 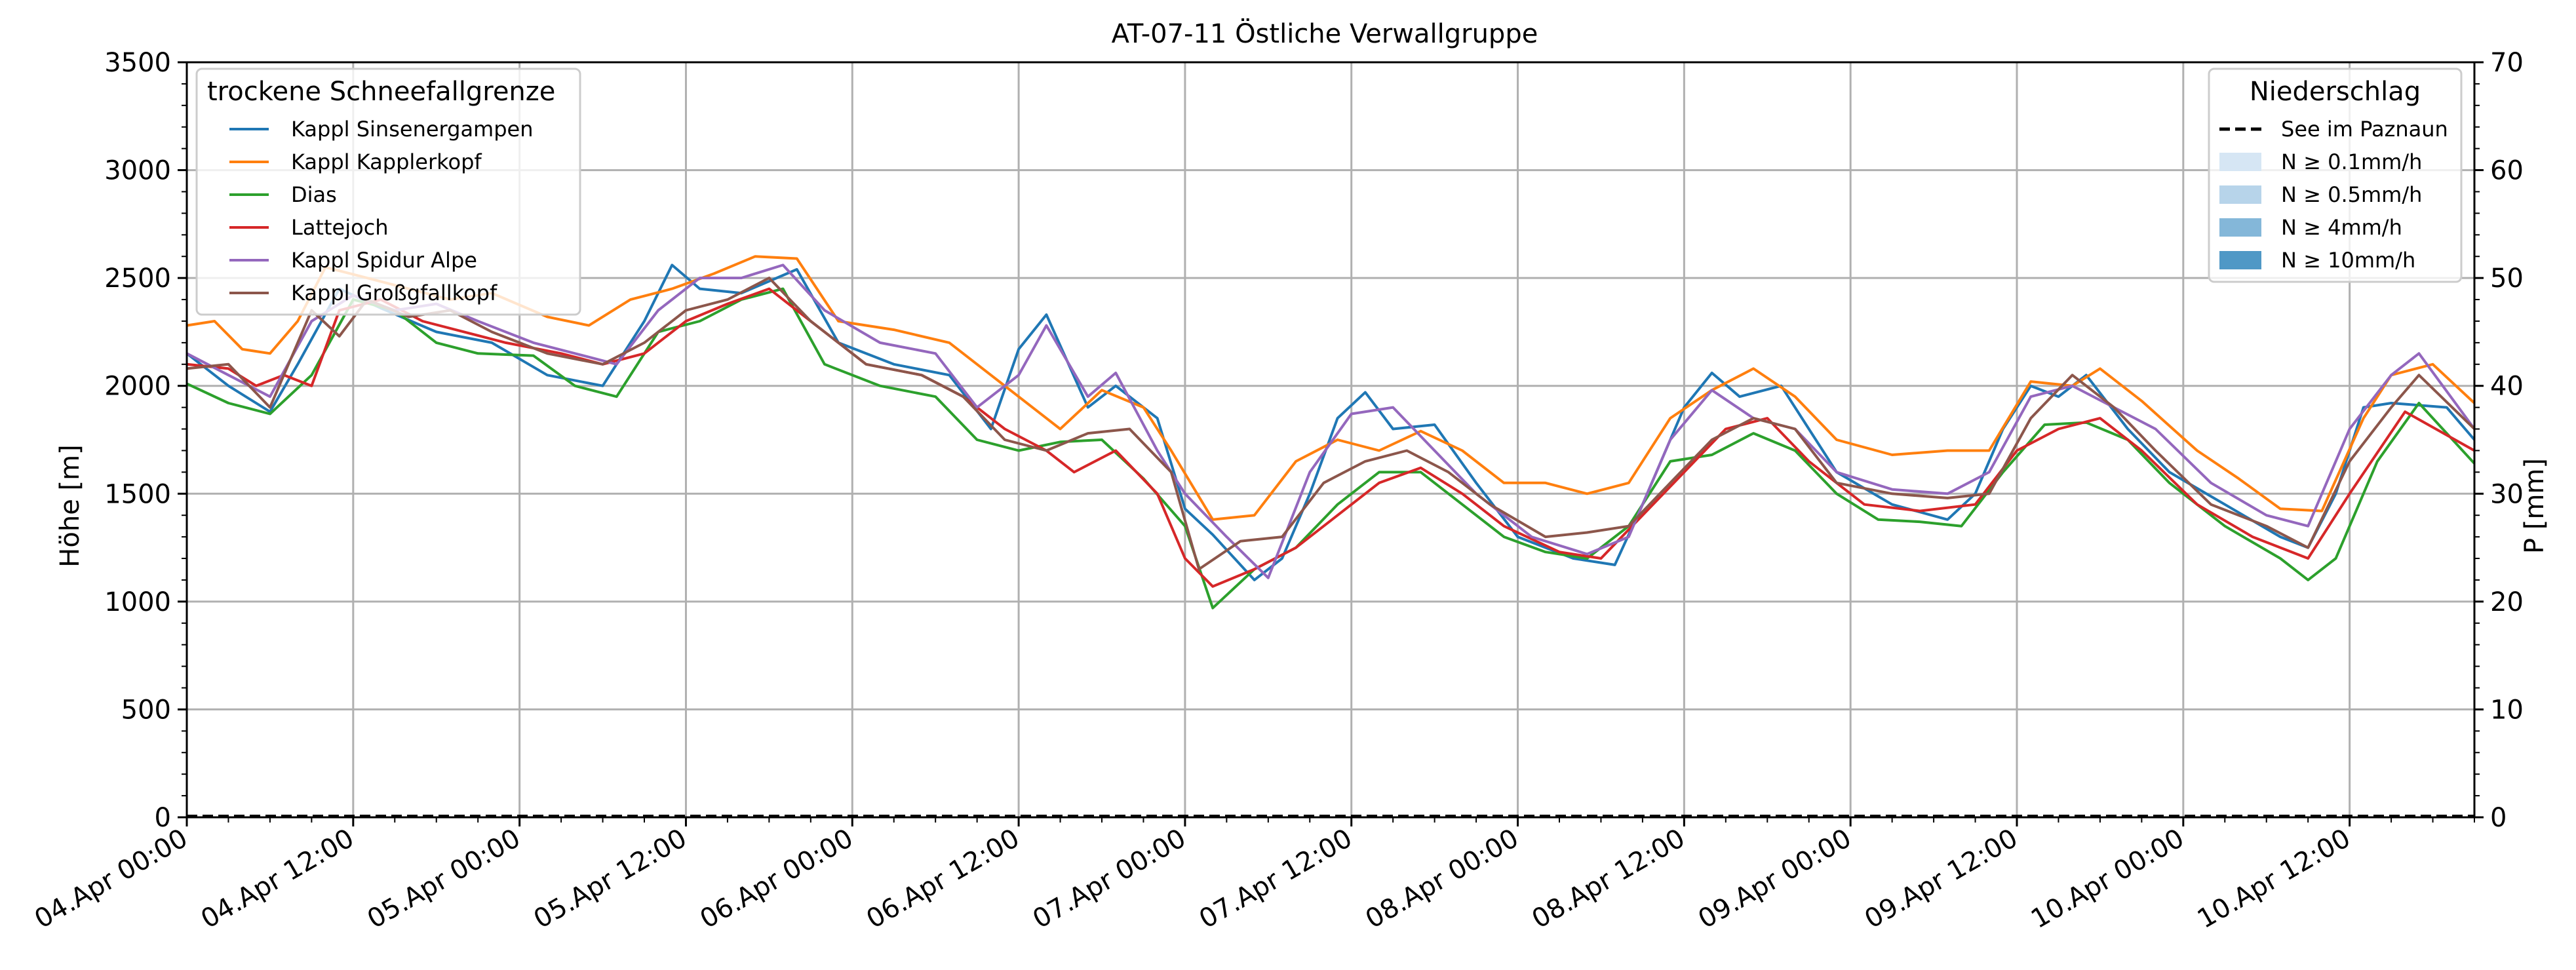 I want to click on legend-entry-label: Kappl Sinsenergampen, so click(x=412, y=129).